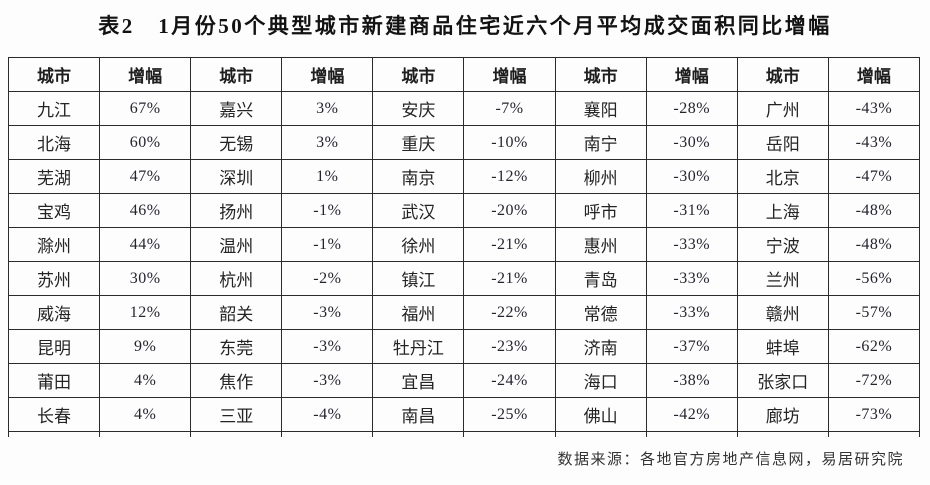  Describe the element at coordinates (509, 415) in the screenshot. I see `growth-cell: -25%` at that location.